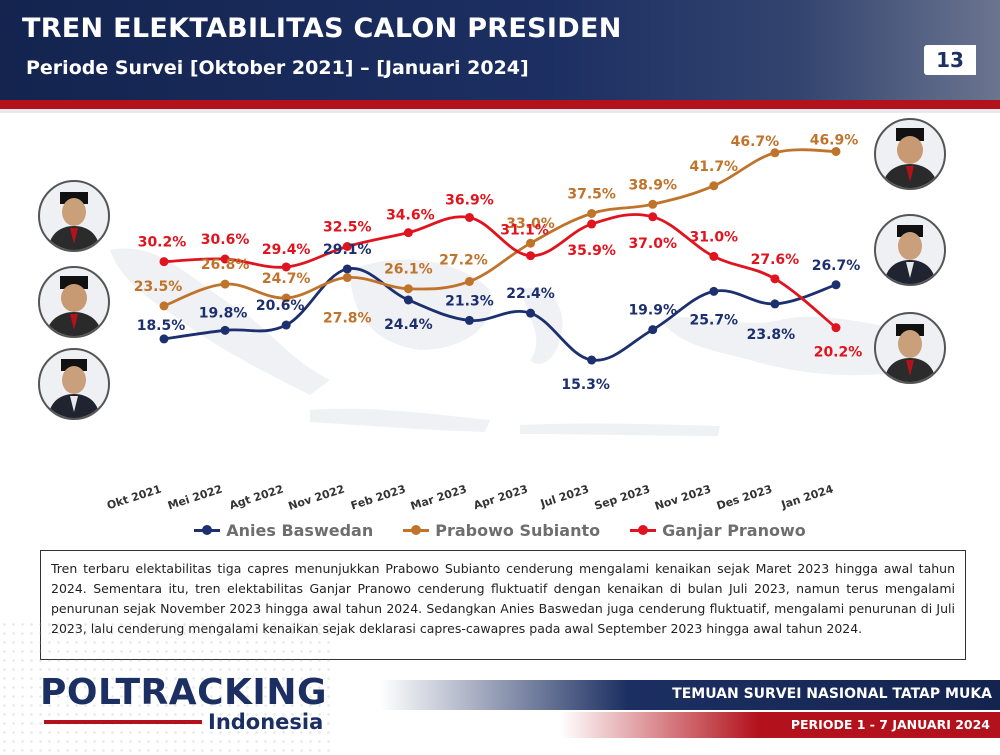 The image size is (1000, 755). What do you see at coordinates (469, 301) in the screenshot?
I see `data-label-anies: 21.3%` at bounding box center [469, 301].